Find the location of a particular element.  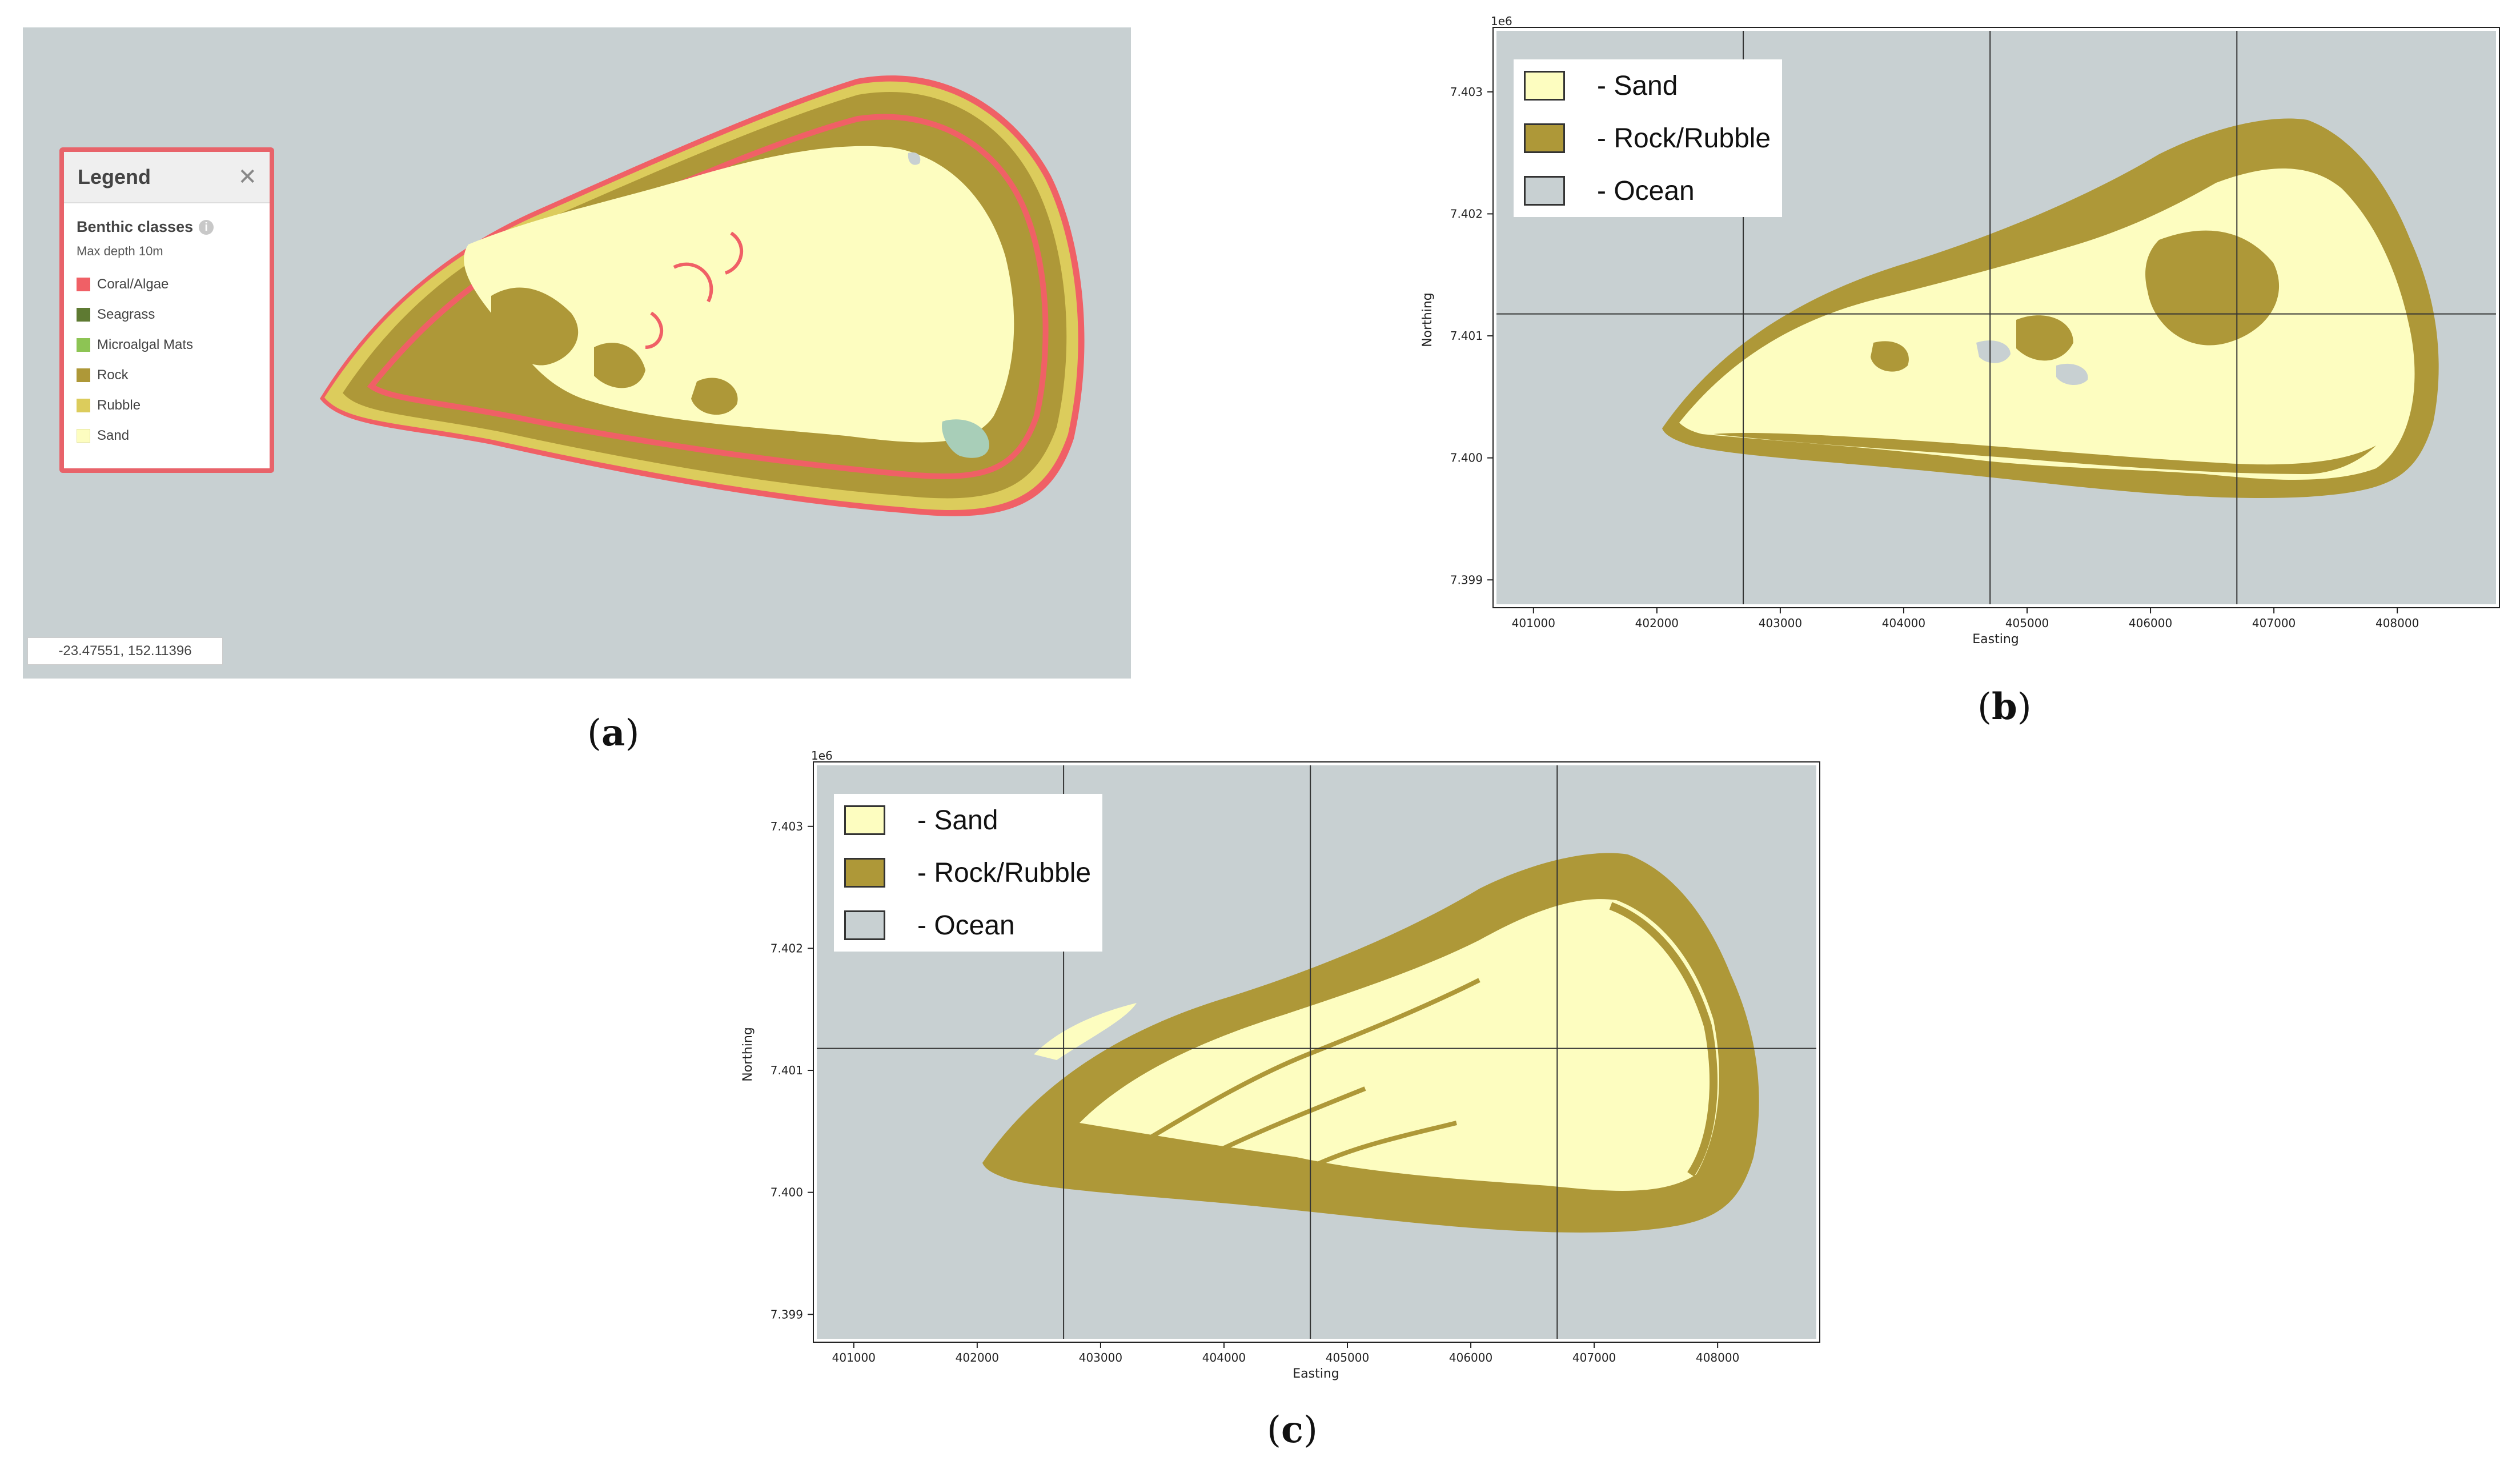

legend-header: Legend ✕ is located at coordinates (167, 177).